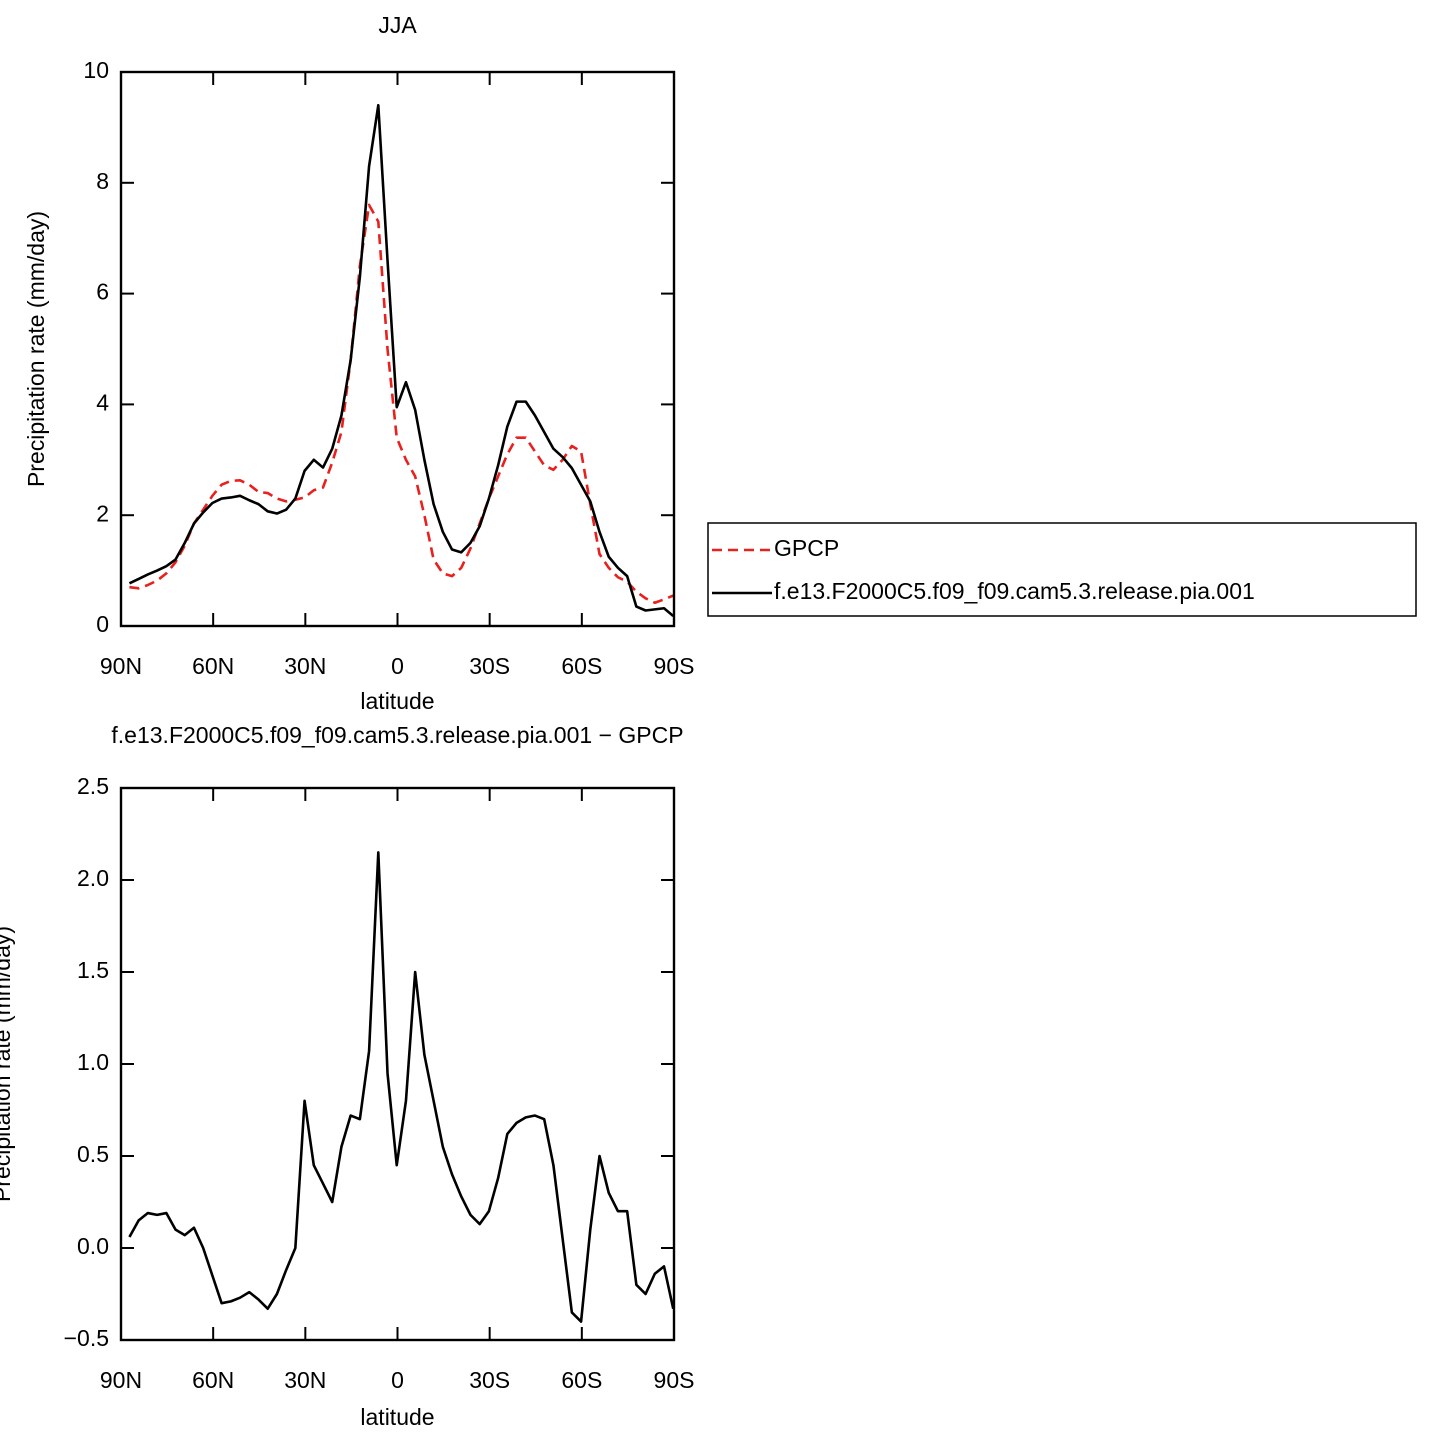 The height and width of the screenshot is (1441, 1438). Describe the element at coordinates (96, 70) in the screenshot. I see `y-tick-label: 10` at that location.